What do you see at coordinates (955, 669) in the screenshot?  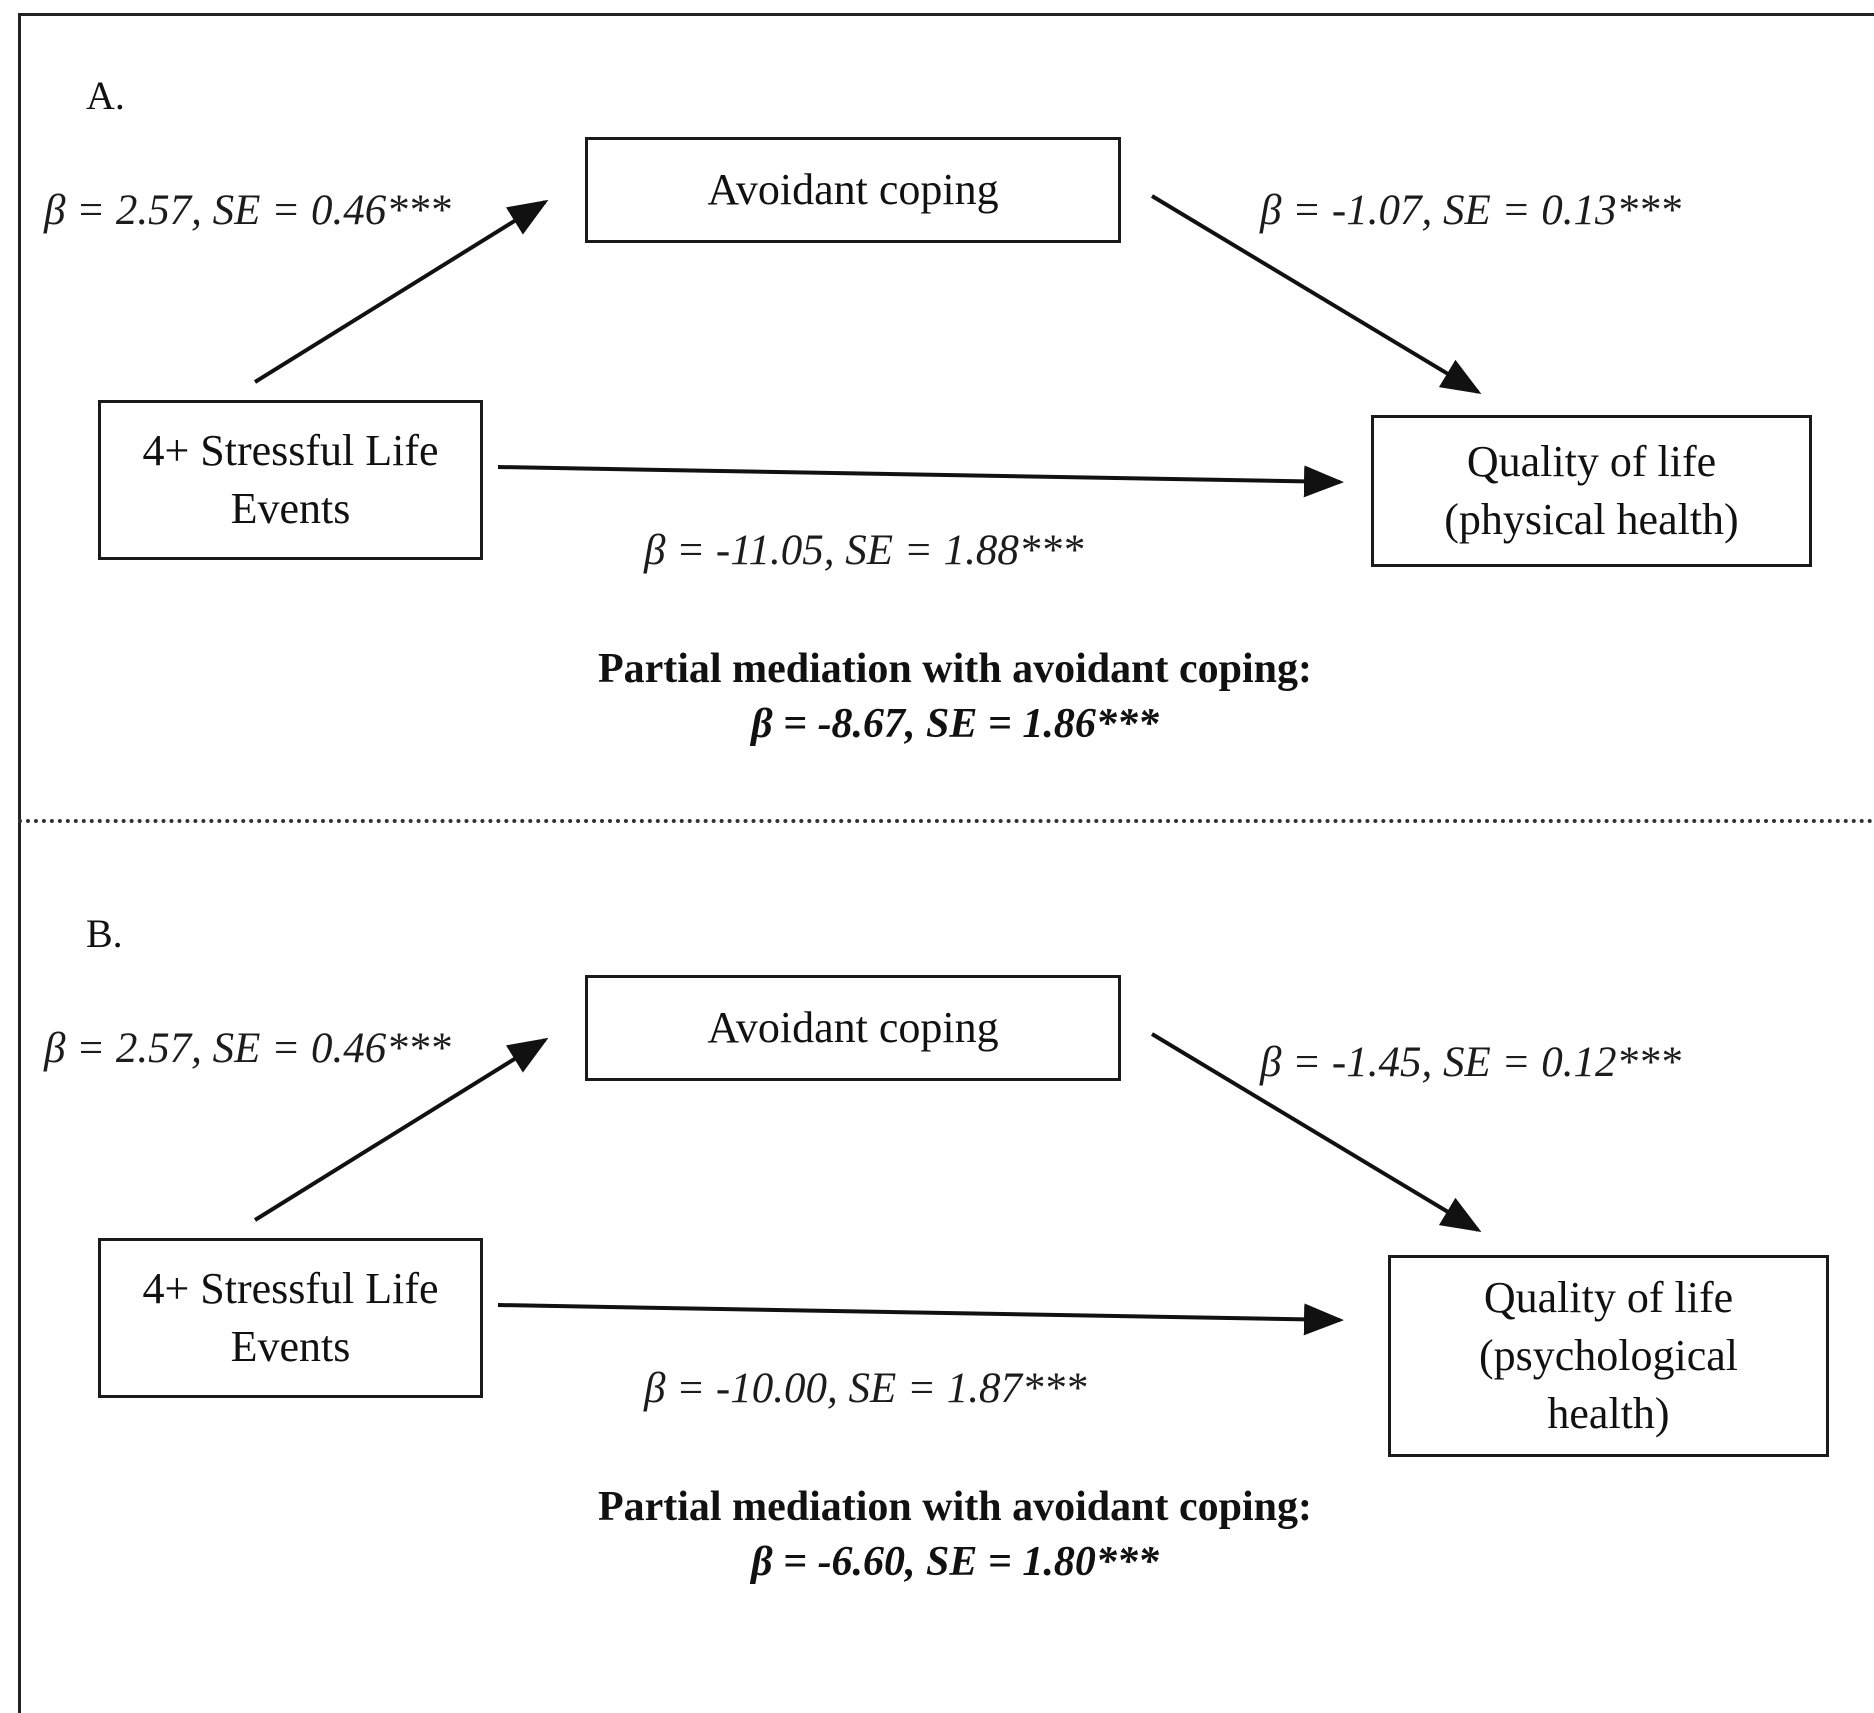 I see `panel-a-summary-heading: Partial mediation with avoidant coping:` at bounding box center [955, 669].